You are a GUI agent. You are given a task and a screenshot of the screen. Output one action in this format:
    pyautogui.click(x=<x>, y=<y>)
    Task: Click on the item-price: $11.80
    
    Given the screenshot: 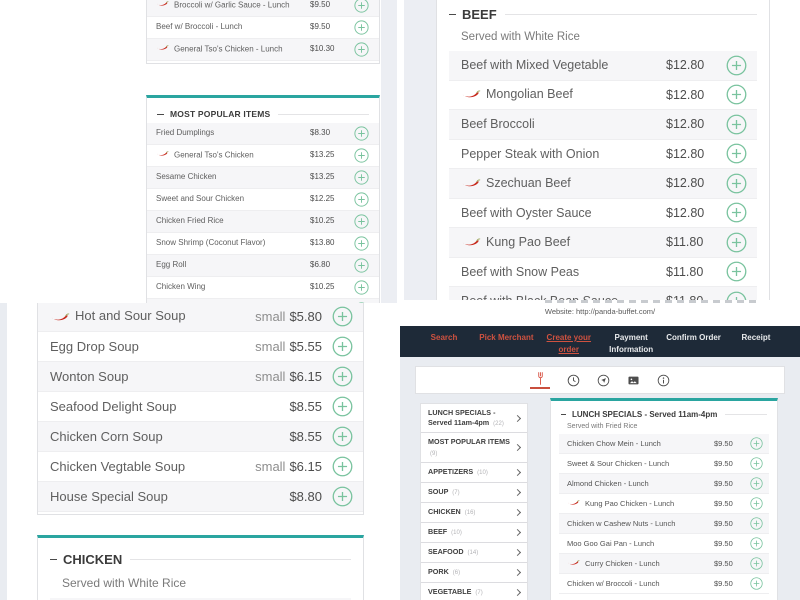 What is the action you would take?
    pyautogui.click(x=685, y=242)
    